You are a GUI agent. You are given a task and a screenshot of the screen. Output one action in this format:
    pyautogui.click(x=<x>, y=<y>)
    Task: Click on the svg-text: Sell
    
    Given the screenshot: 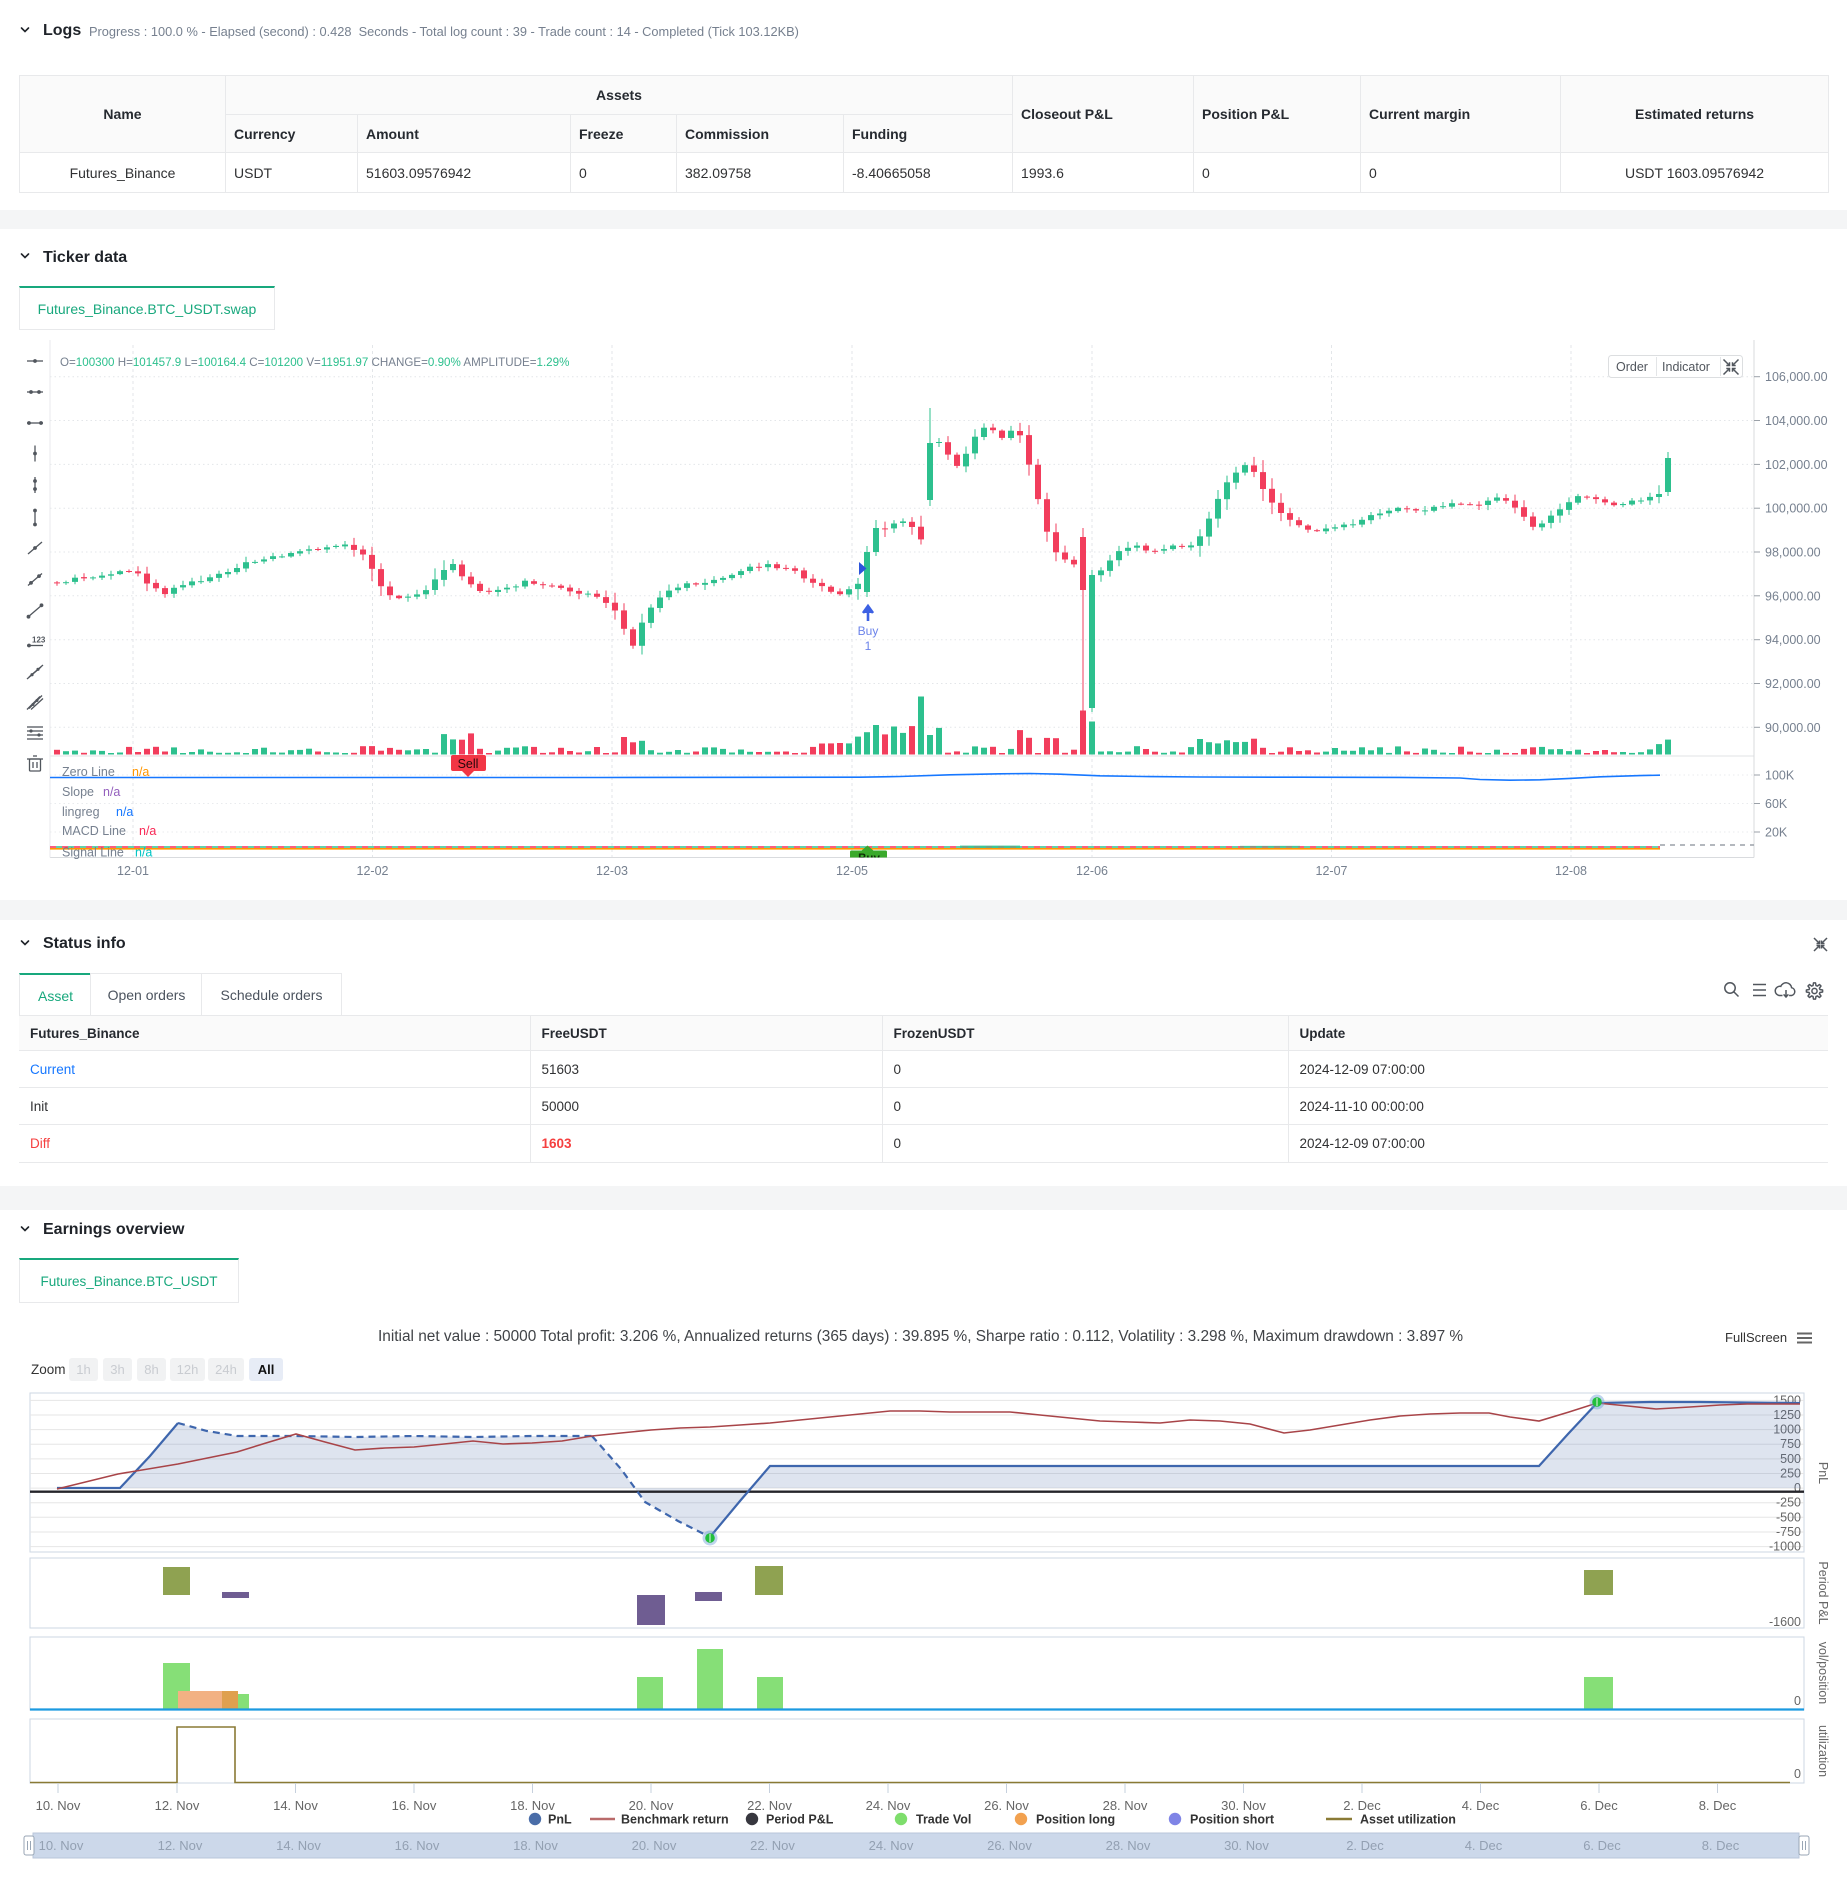 What is the action you would take?
    pyautogui.click(x=468, y=764)
    